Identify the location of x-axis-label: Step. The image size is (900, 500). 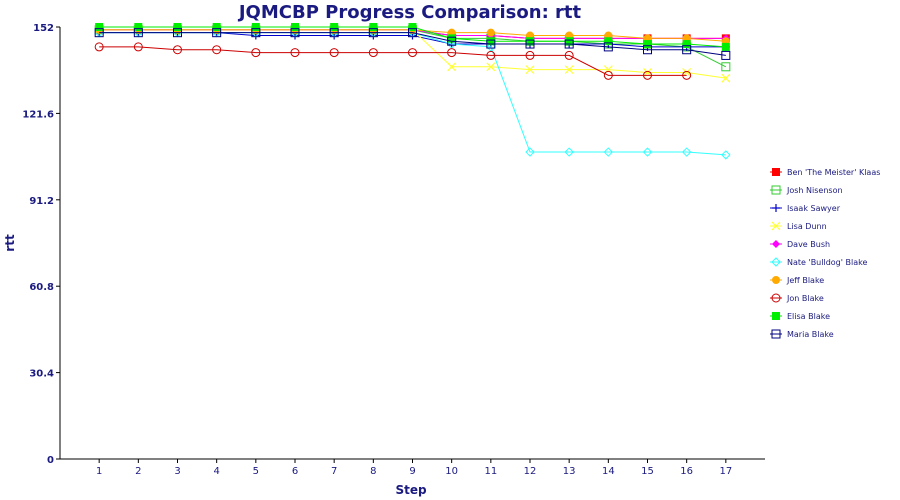
(411, 490).